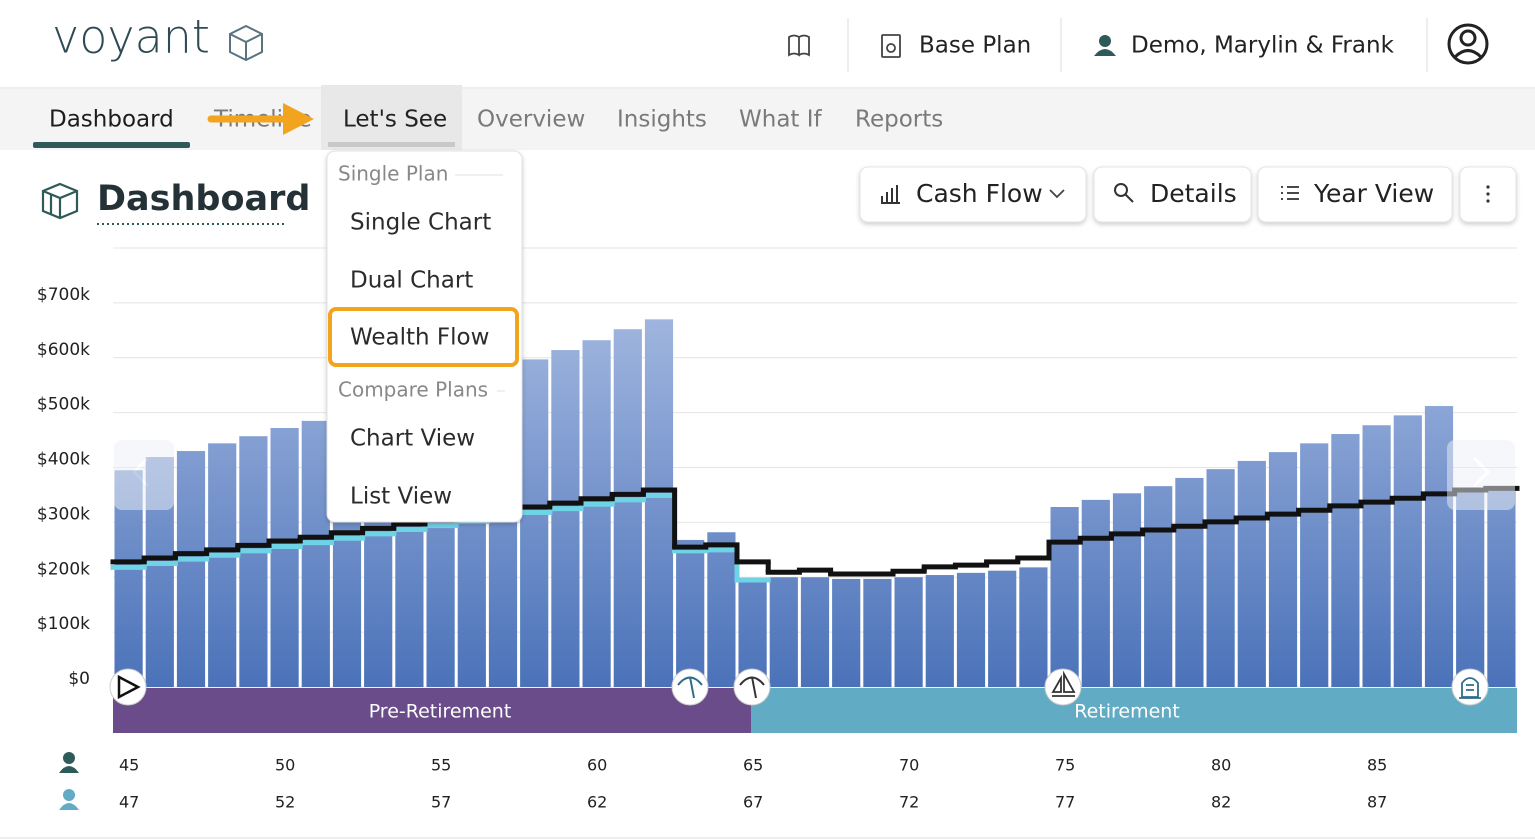 Image resolution: width=1535 pixels, height=840 pixels. Describe the element at coordinates (69, 762) in the screenshot. I see `client-icon` at that location.